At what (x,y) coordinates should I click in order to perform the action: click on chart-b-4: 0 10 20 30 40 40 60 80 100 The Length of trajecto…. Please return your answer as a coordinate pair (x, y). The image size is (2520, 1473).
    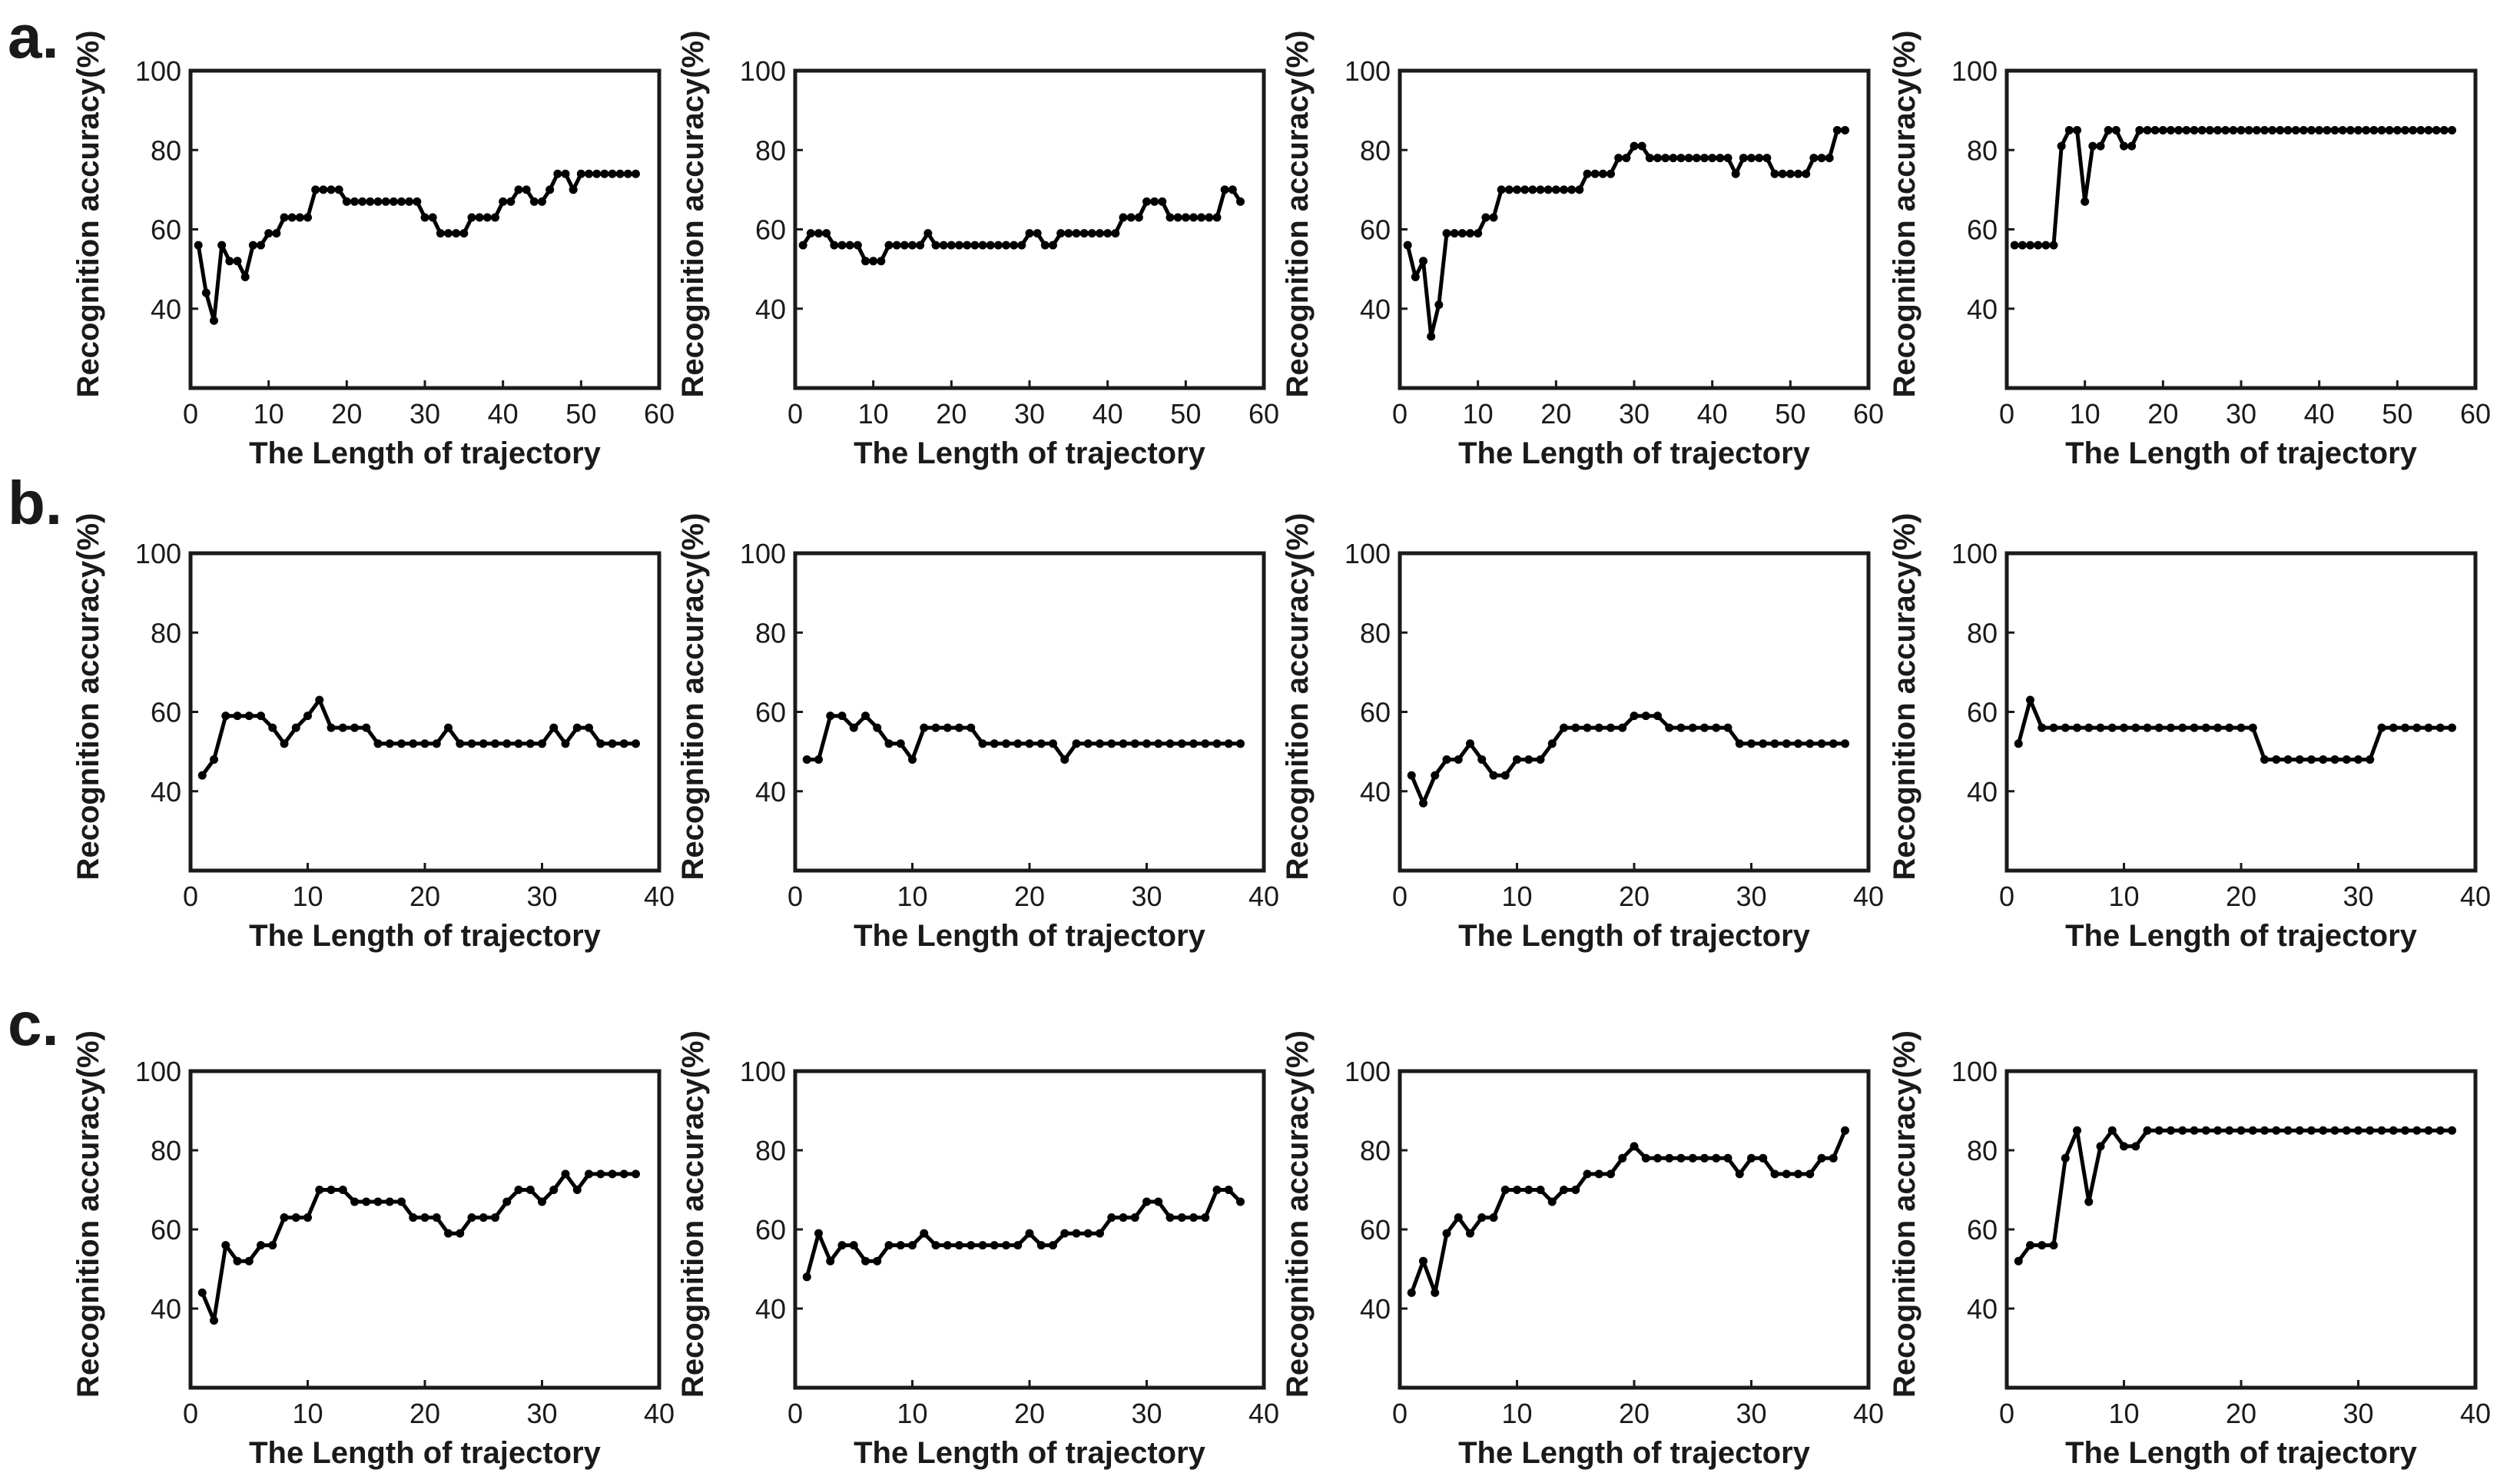
    Looking at the image, I should click on (2190, 733).